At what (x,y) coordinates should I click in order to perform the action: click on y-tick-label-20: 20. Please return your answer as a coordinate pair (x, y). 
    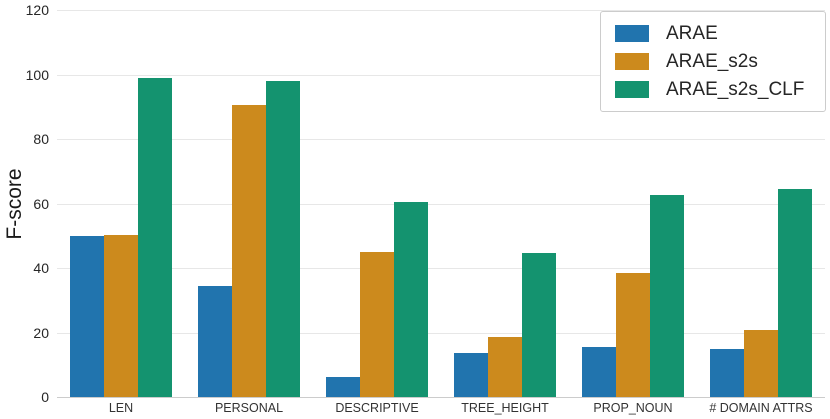
    Looking at the image, I should click on (41, 332).